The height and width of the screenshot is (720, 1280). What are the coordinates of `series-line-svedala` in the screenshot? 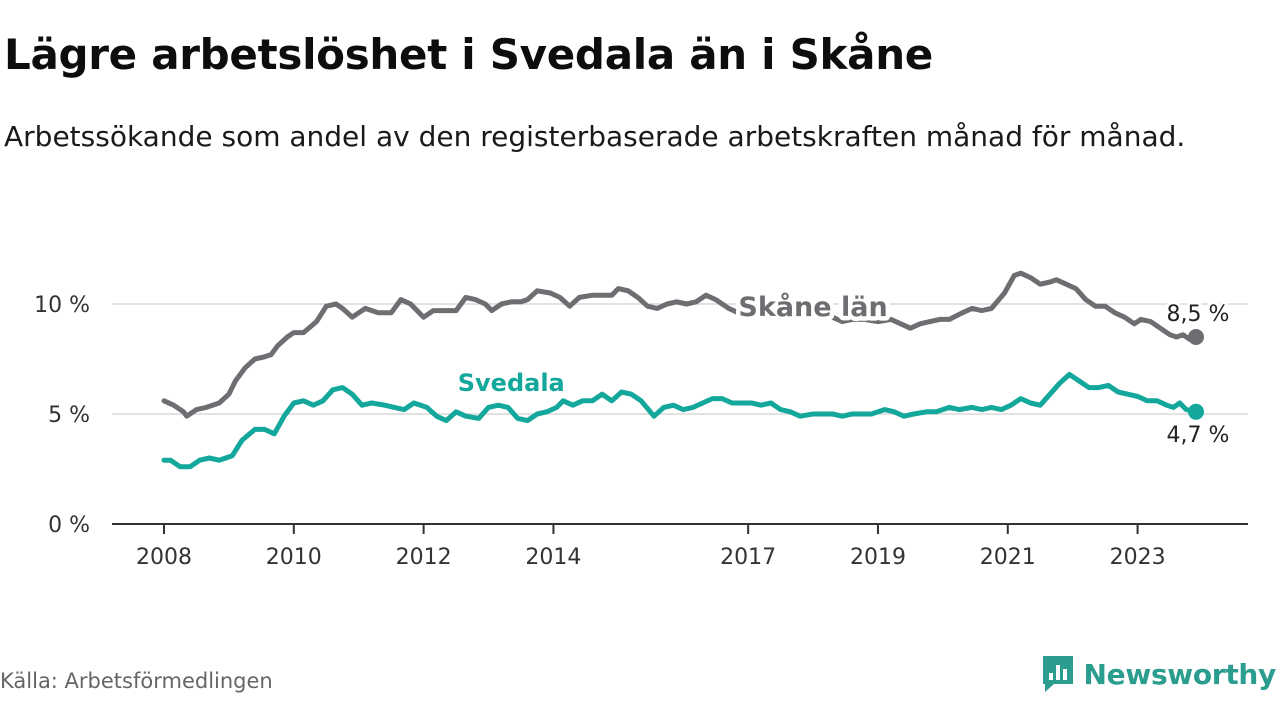 It's located at (680, 420).